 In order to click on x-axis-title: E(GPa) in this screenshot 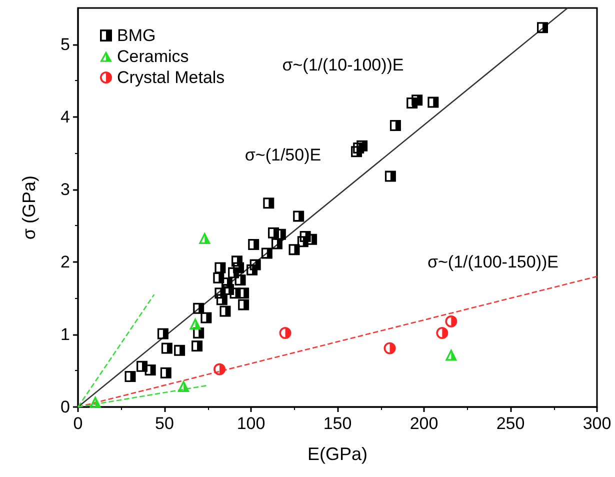, I will do `click(337, 454)`.